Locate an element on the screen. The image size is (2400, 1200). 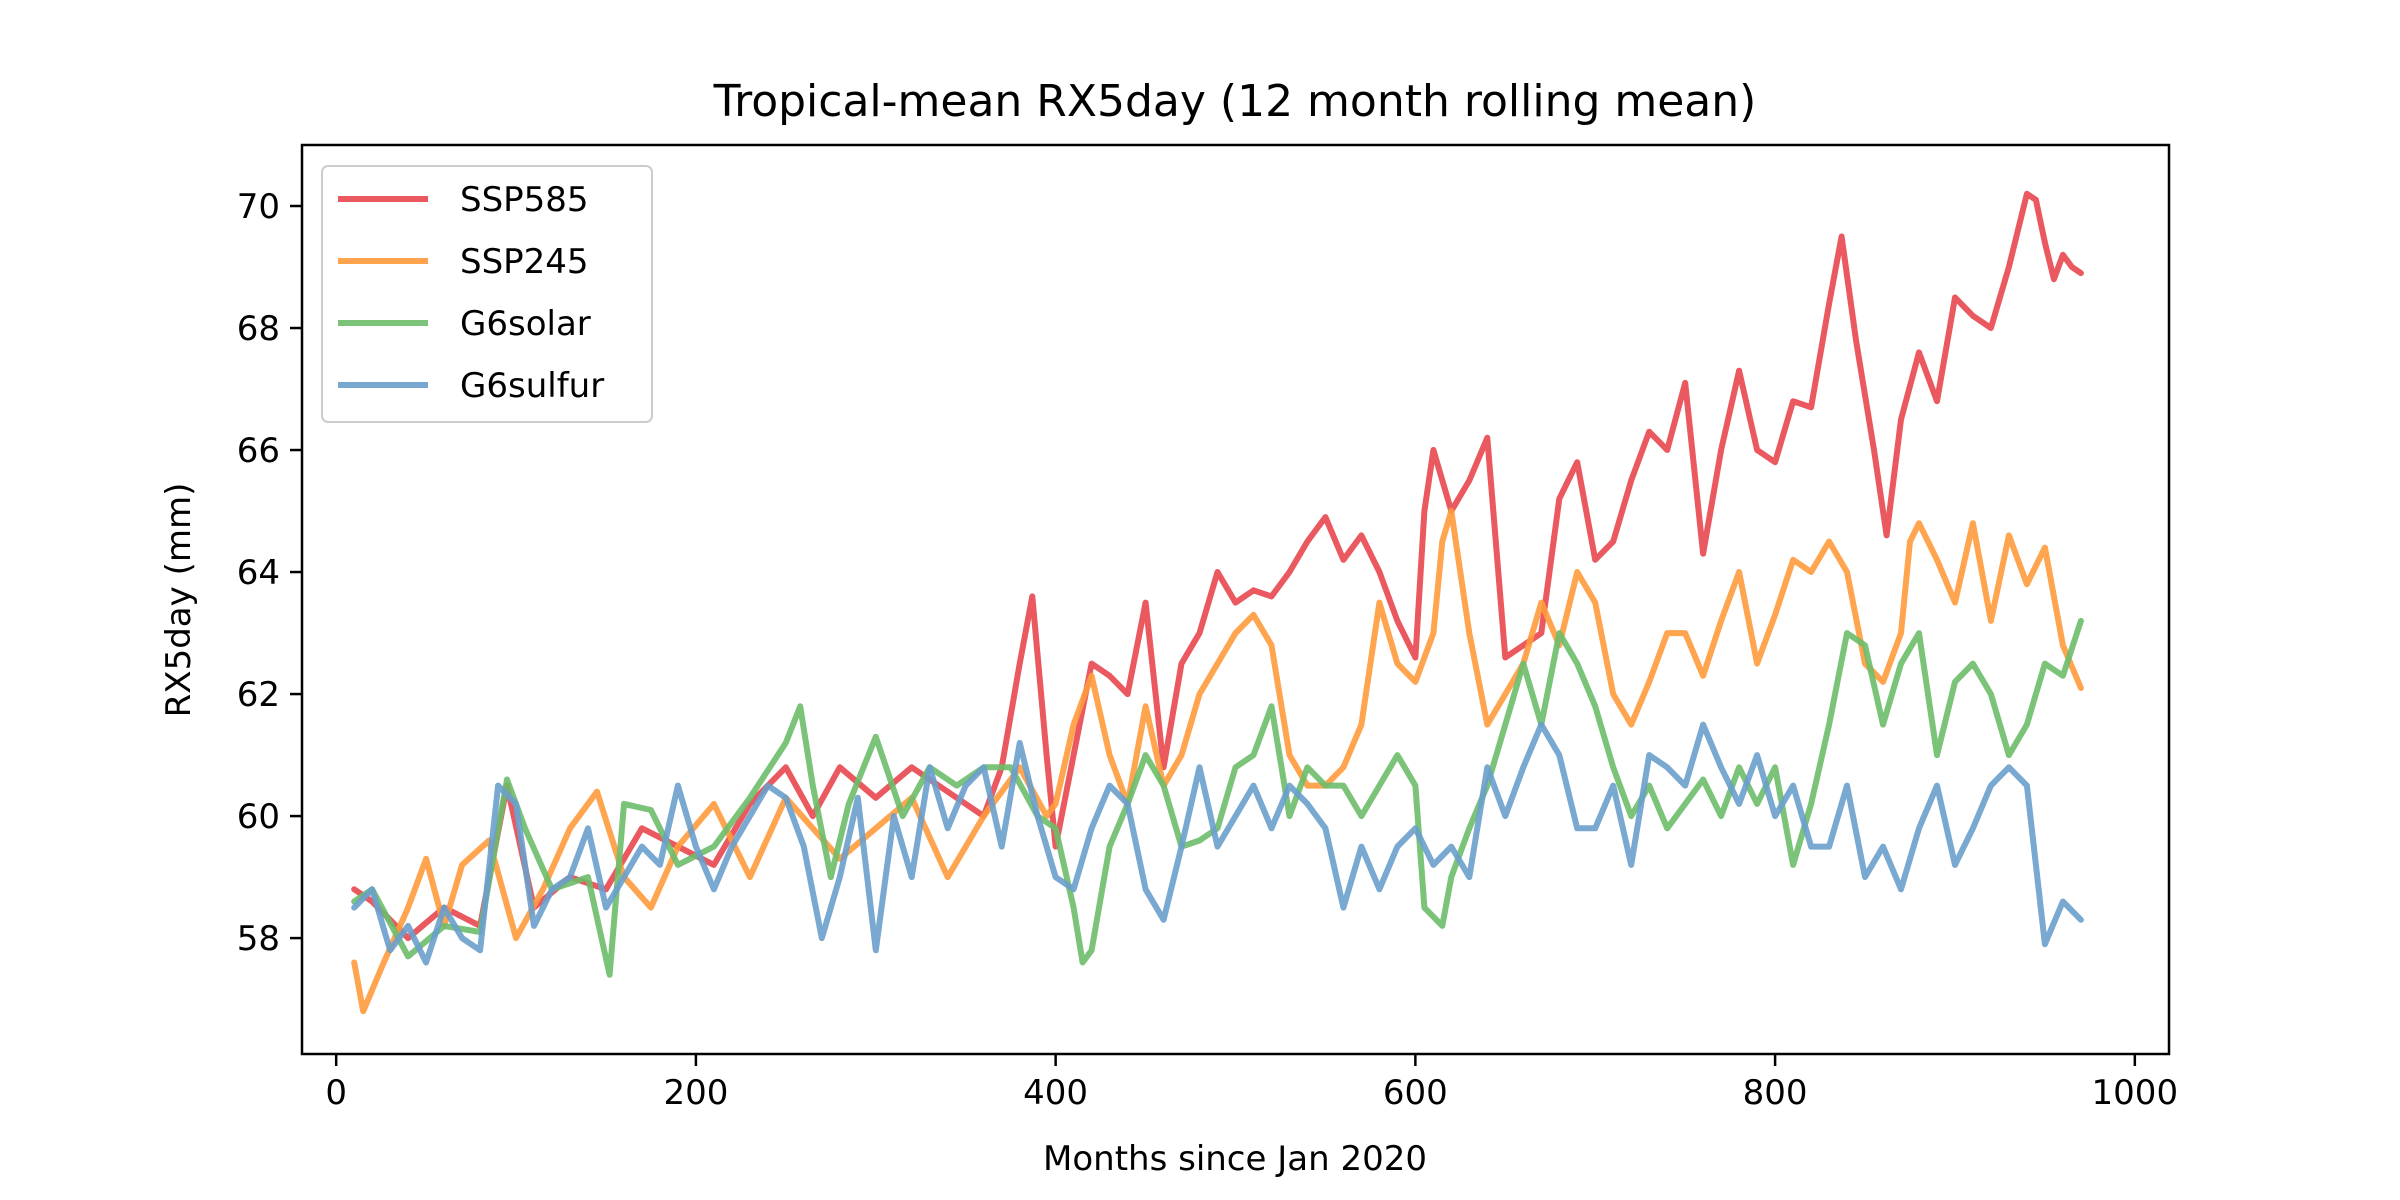
y-axis-label: RX5day (mm) is located at coordinates (179, 600).